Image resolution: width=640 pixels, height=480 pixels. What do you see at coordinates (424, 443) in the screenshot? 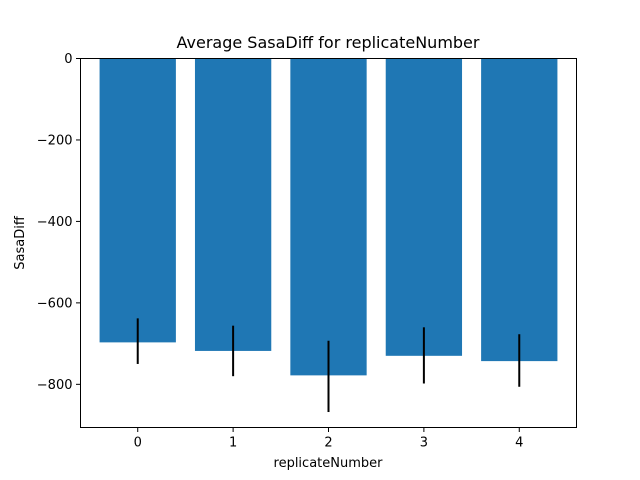
I see `x-tick-label-3: 3` at bounding box center [424, 443].